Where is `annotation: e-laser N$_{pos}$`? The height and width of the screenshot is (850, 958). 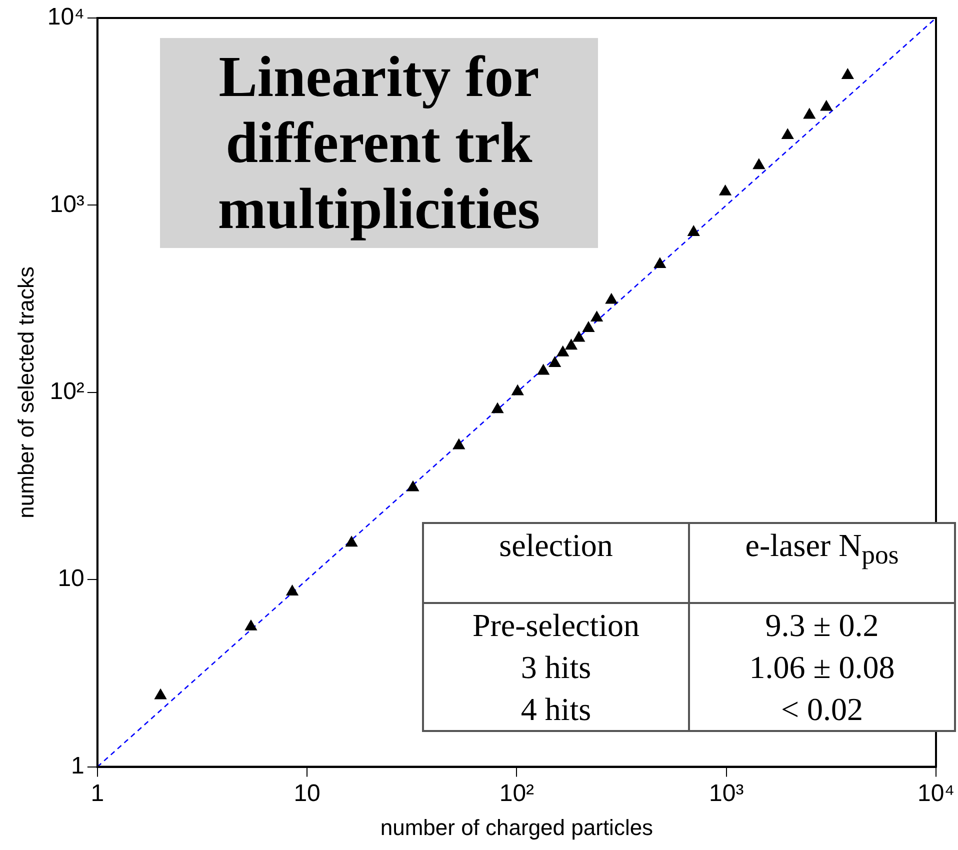 annotation: e-laser N$_{pos}$ is located at coordinates (822, 563).